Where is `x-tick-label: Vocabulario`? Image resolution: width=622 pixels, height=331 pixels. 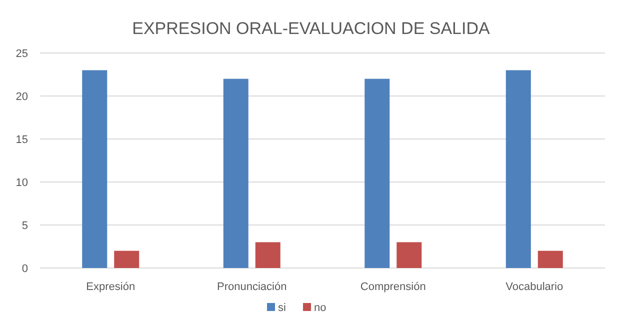
x-tick-label: Vocabulario is located at coordinates (535, 287).